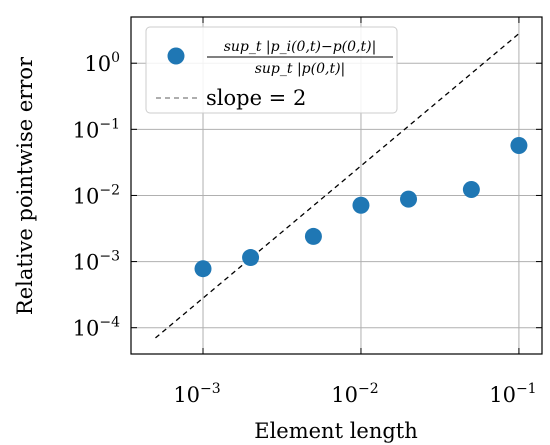 Image resolution: width=550 pixels, height=445 pixels. I want to click on y-tick-label: 10⁻³, so click(96, 262).